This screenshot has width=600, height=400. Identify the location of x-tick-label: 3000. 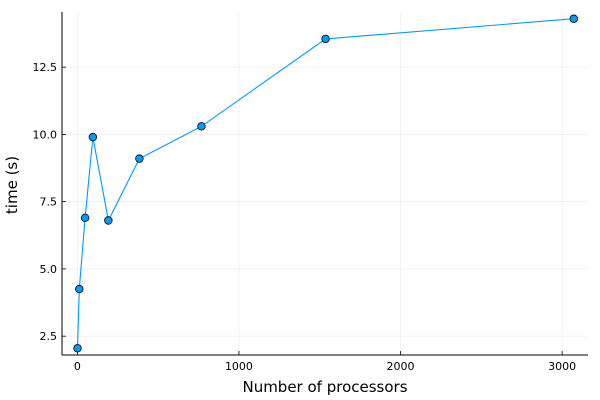
(562, 366).